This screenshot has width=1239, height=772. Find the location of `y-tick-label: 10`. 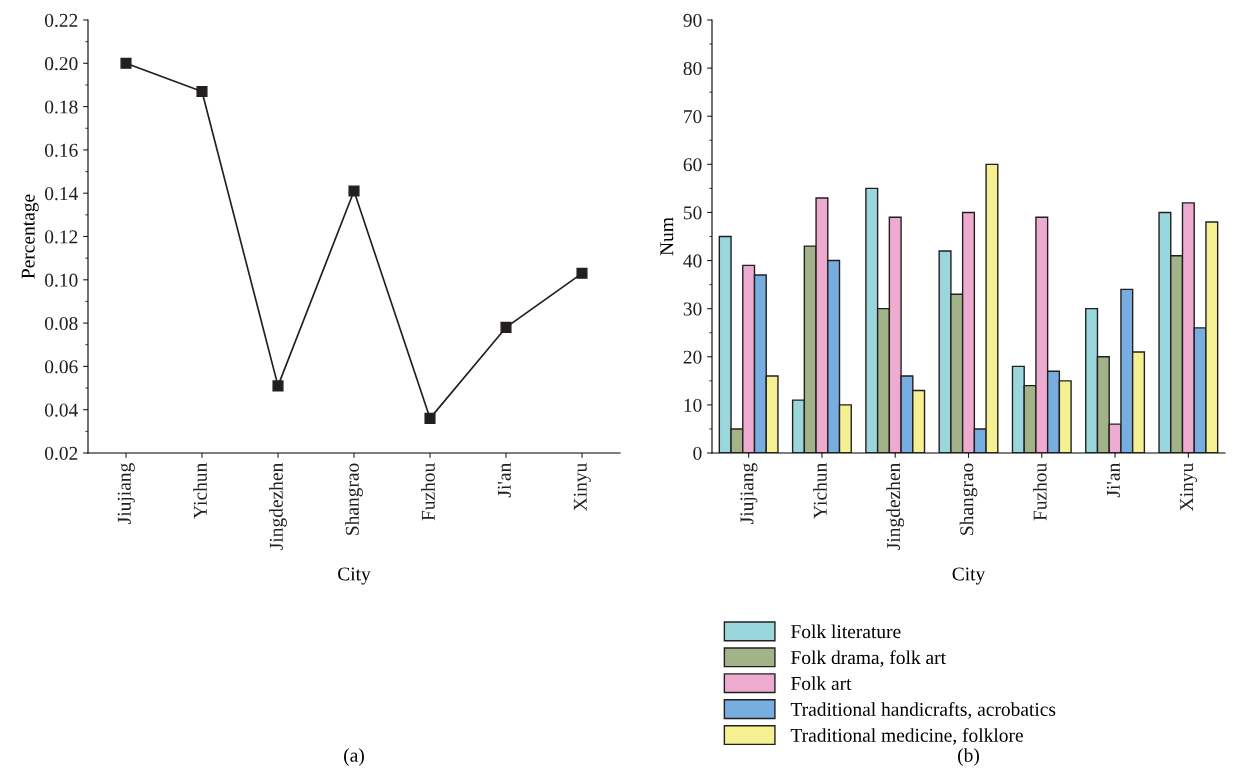

y-tick-label: 10 is located at coordinates (693, 405).